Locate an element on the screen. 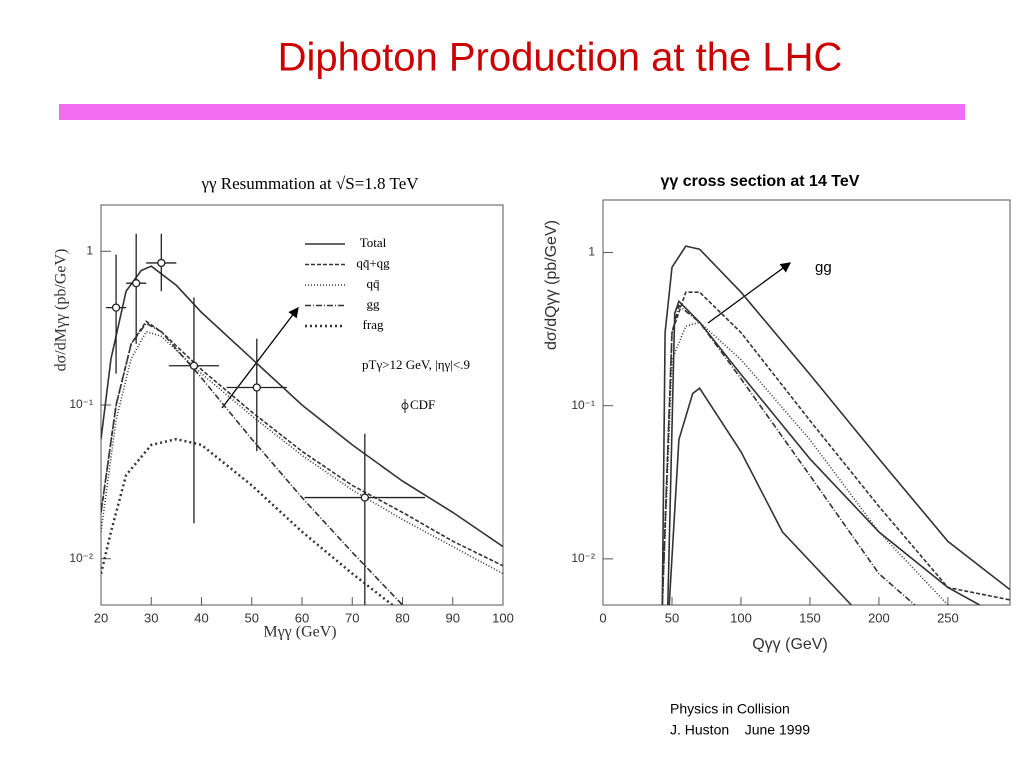  x-tick-label: 20 is located at coordinates (101, 617).